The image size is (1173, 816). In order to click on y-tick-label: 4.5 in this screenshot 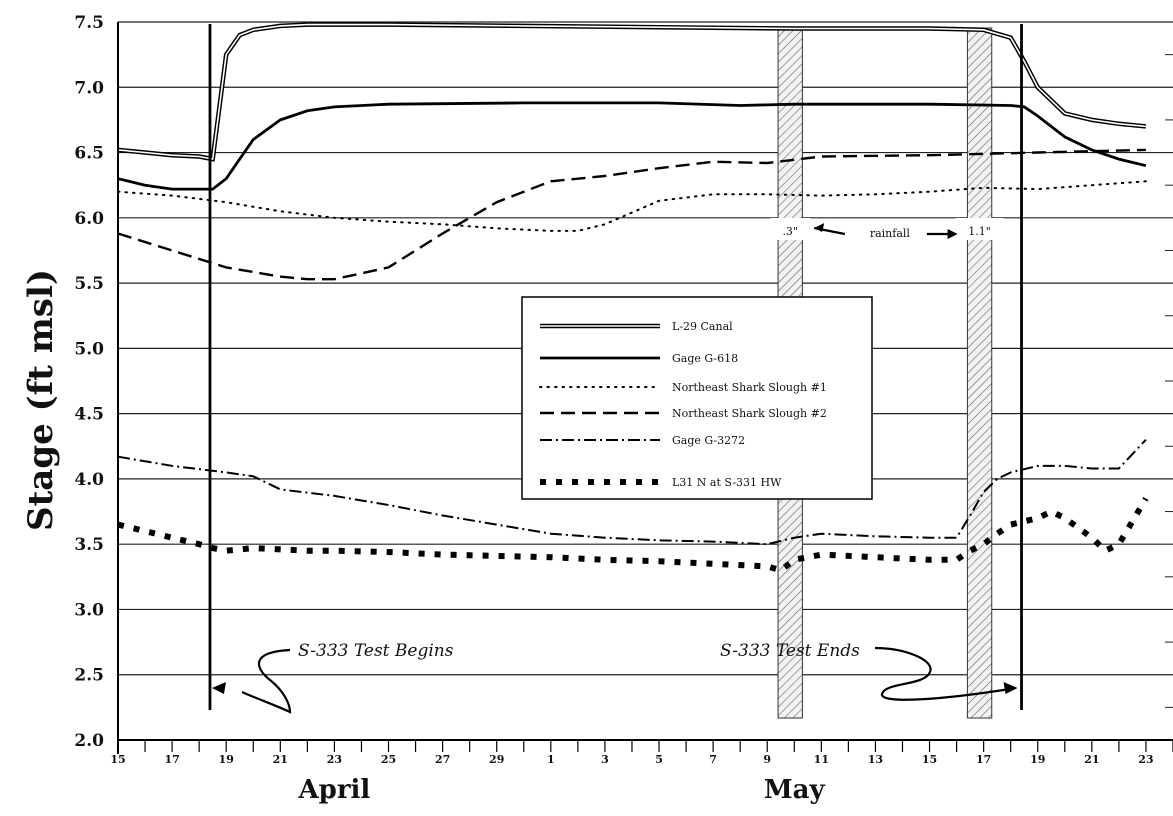, I will do `click(89, 415)`.